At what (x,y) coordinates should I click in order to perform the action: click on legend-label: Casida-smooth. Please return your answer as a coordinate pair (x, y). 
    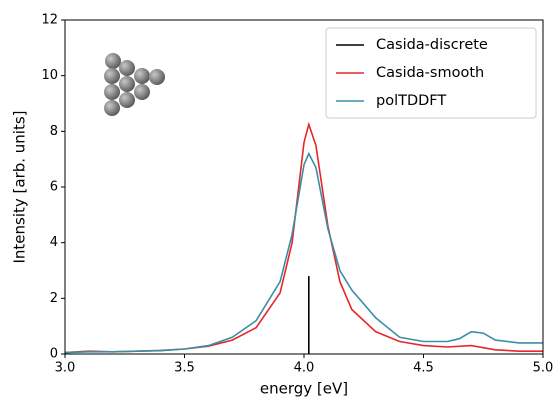
    Looking at the image, I should click on (430, 73).